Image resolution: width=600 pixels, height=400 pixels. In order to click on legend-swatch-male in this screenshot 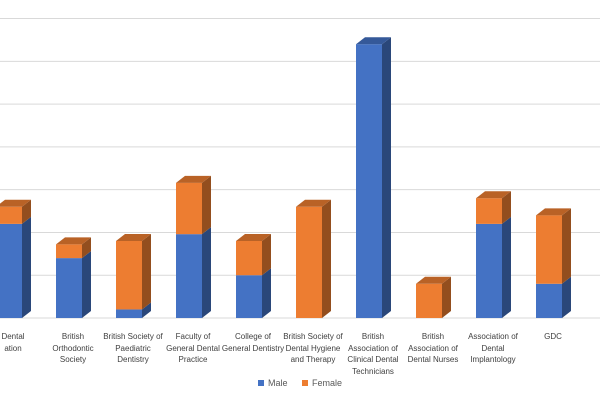, I will do `click(260, 383)`.